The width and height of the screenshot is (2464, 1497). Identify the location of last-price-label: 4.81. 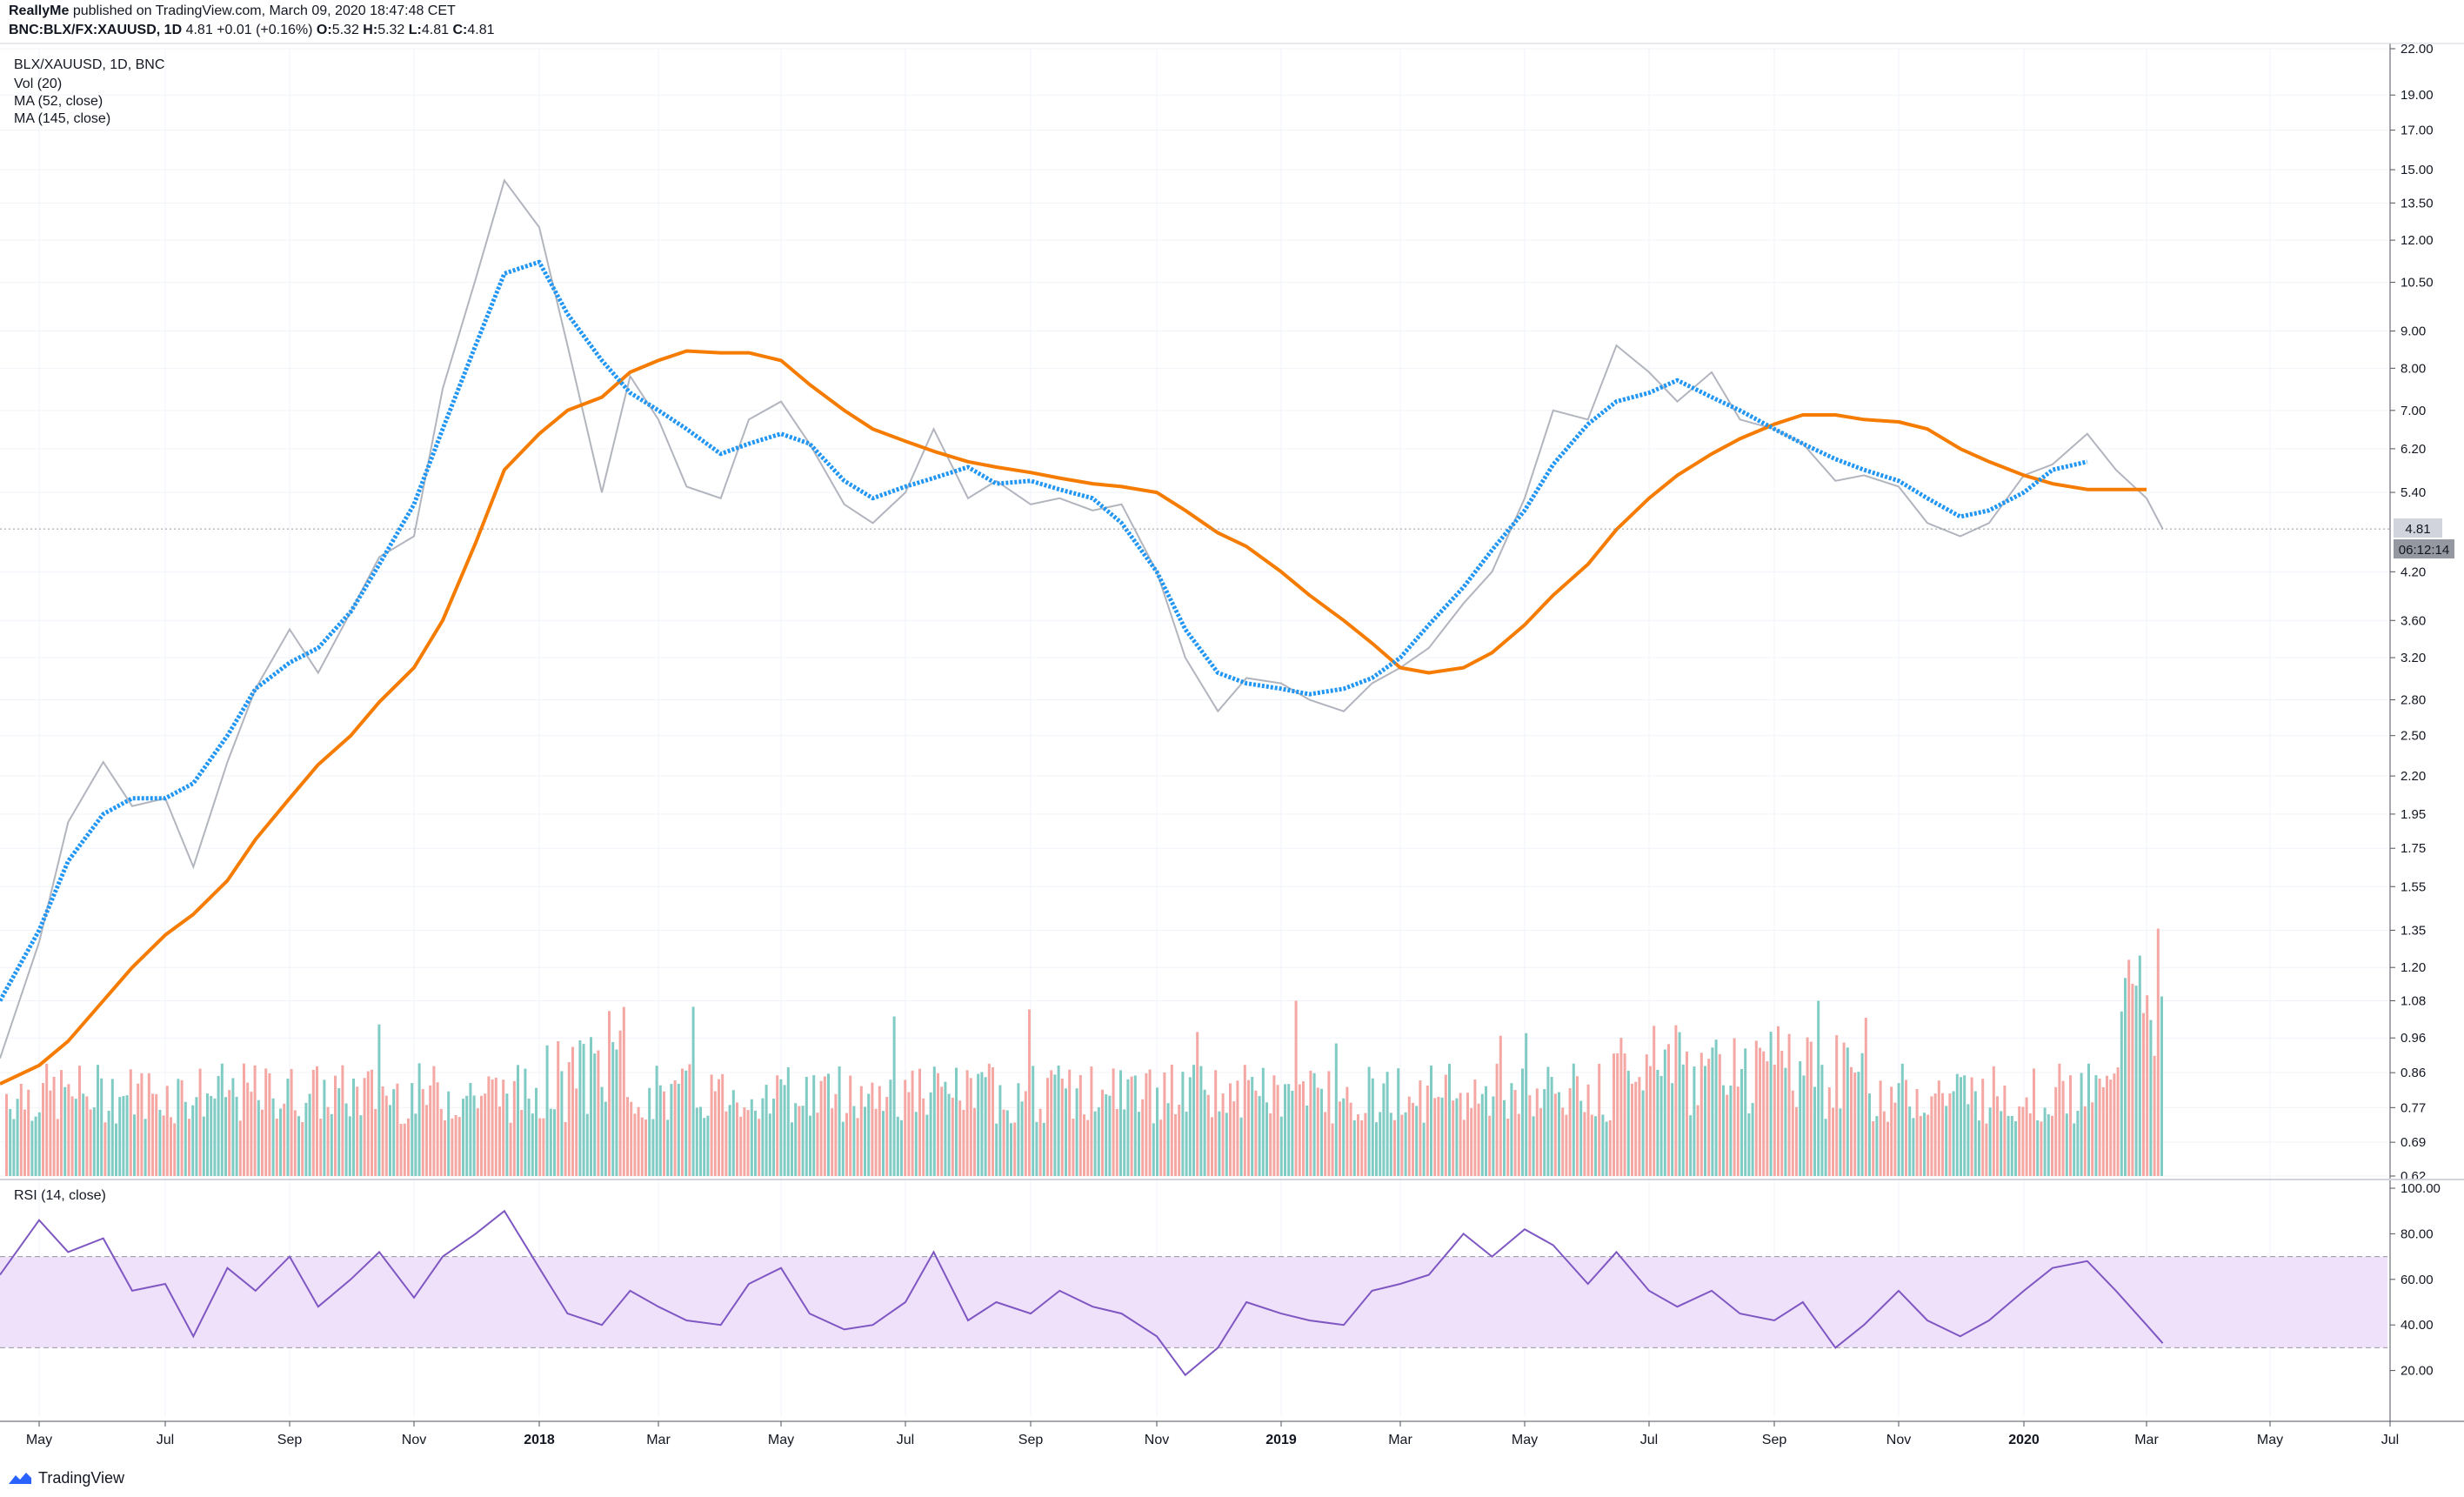
(2417, 529).